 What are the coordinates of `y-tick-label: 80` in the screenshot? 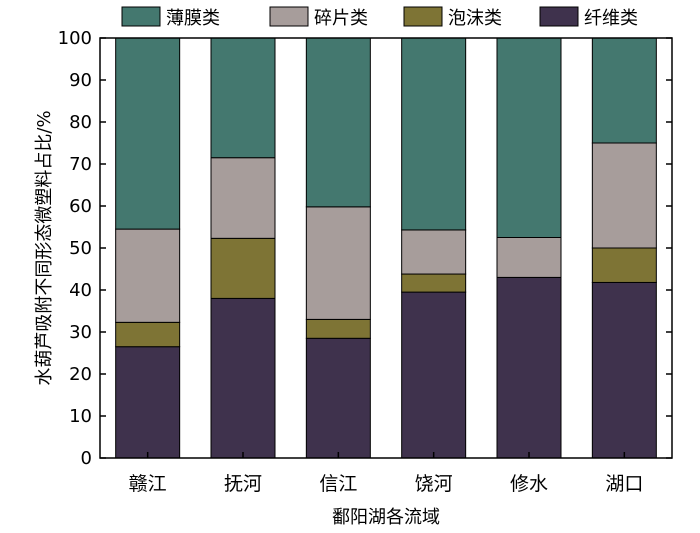 It's located at (80, 122).